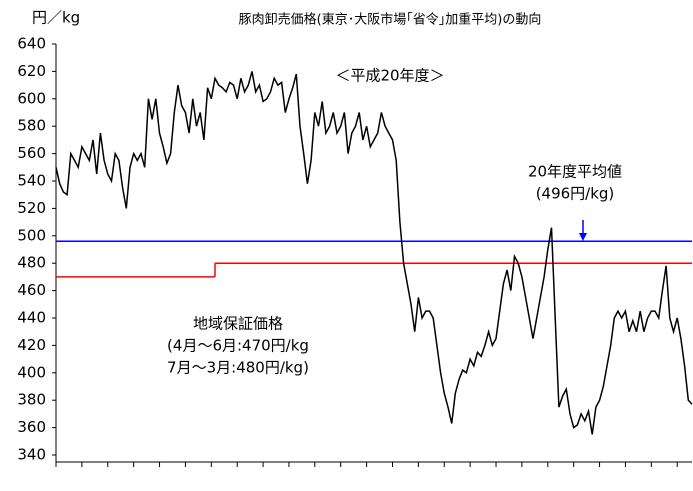 The height and width of the screenshot is (491, 693). What do you see at coordinates (31, 71) in the screenshot?
I see `y-tick-label: 620` at bounding box center [31, 71].